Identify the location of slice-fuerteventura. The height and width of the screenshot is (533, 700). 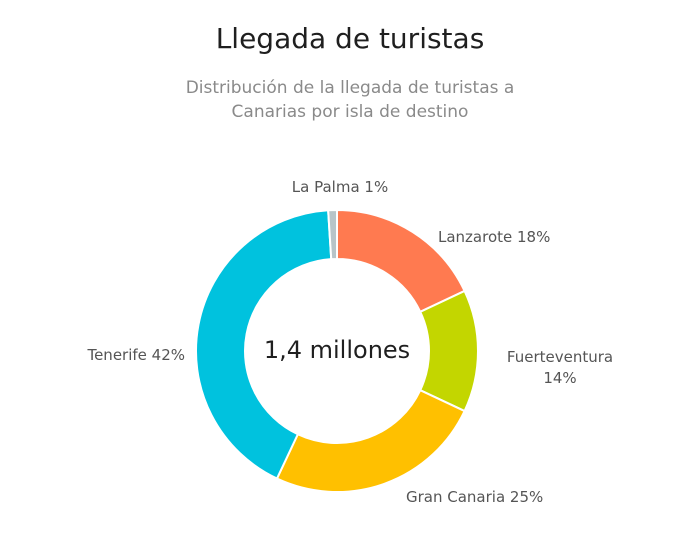
(448, 351).